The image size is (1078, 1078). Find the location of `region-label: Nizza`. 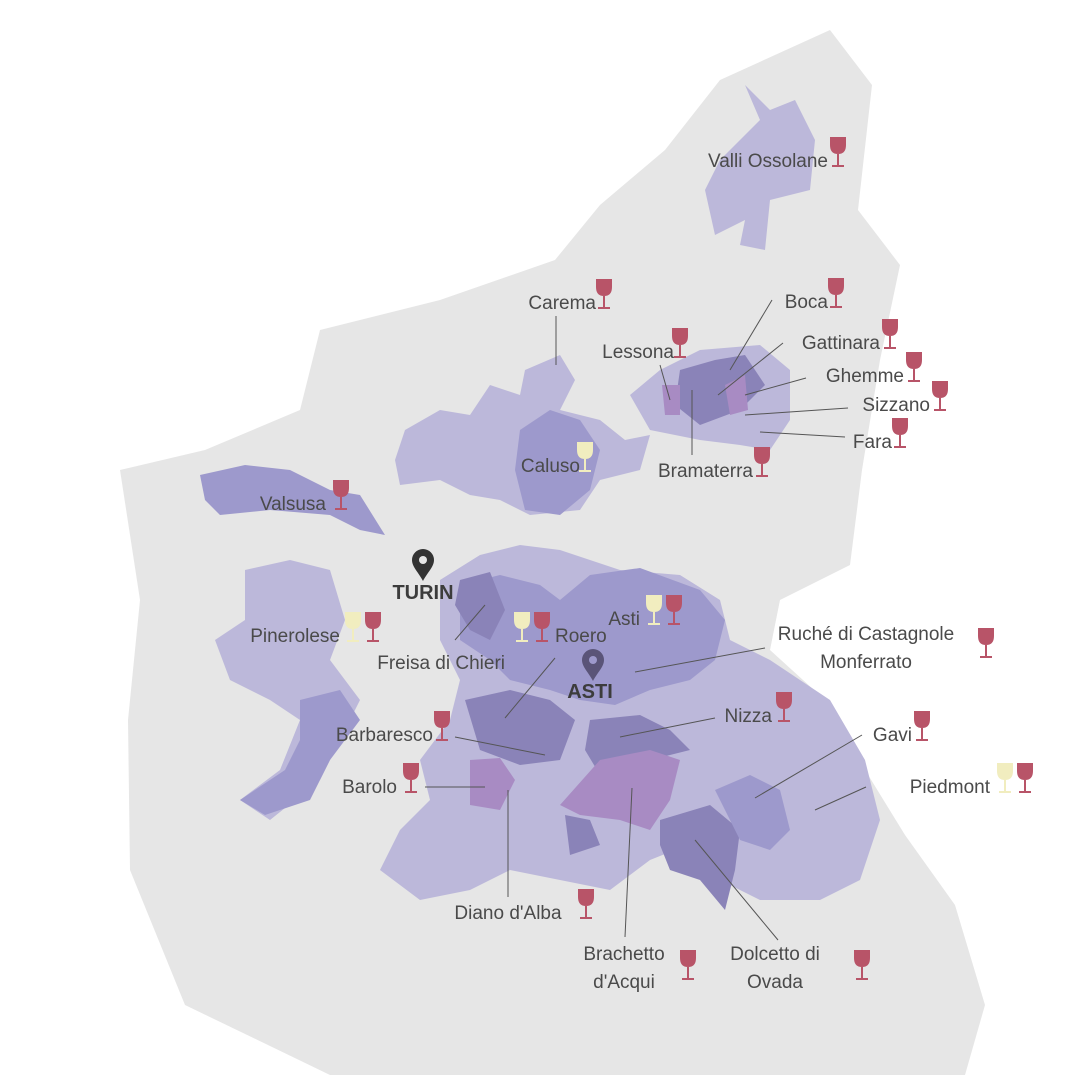

region-label: Nizza is located at coordinates (748, 716).